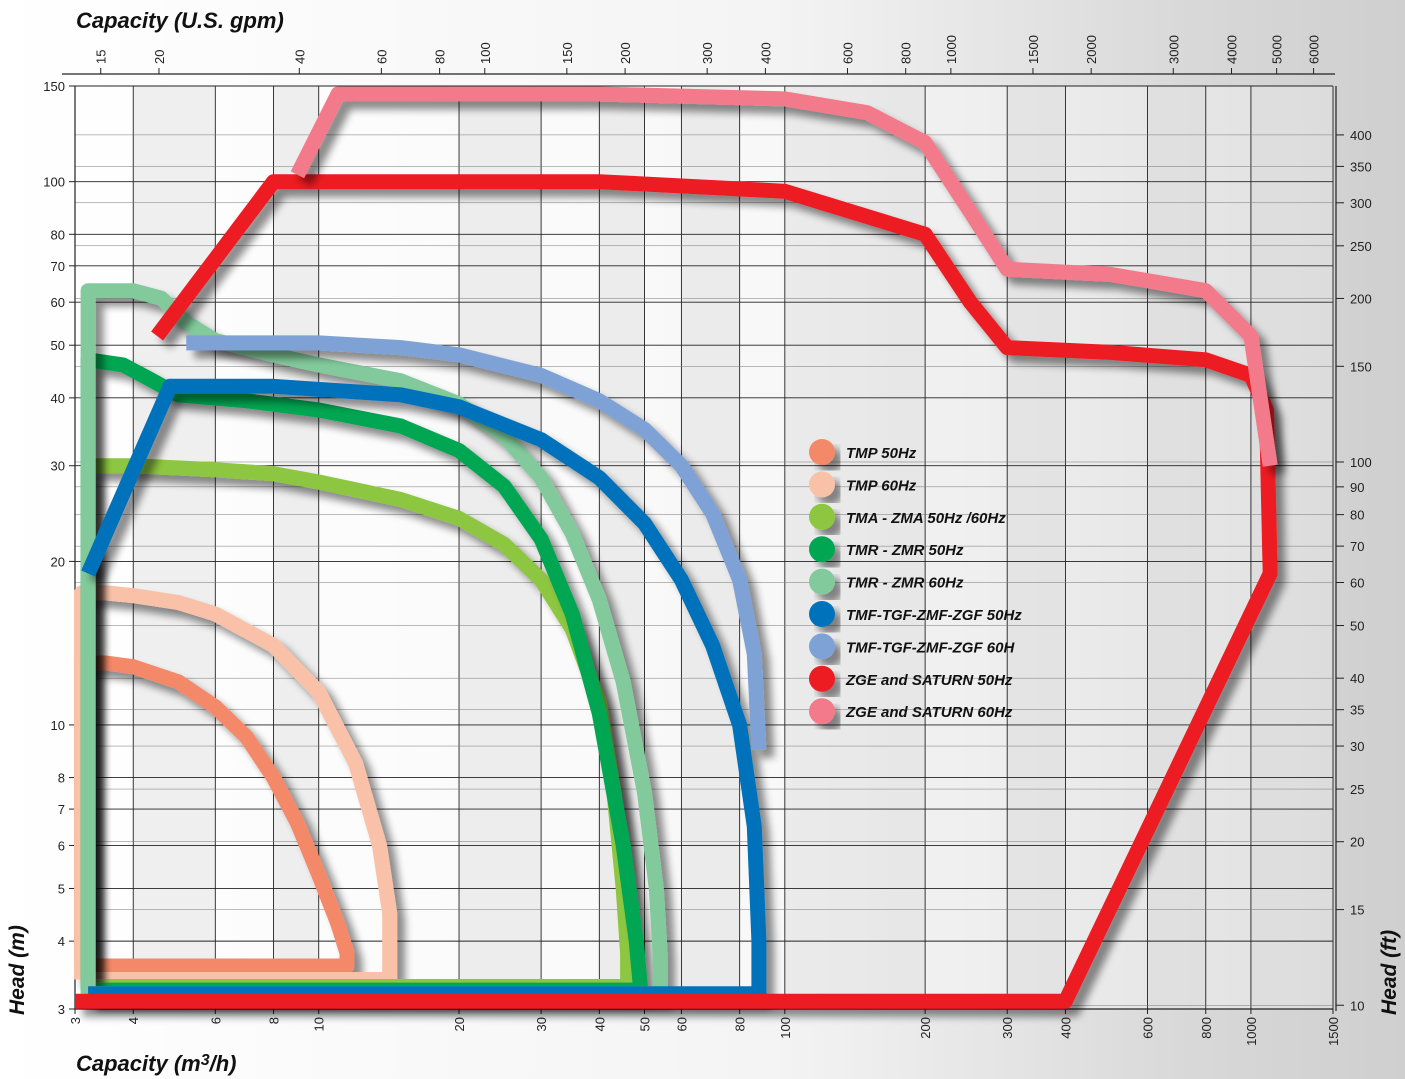 This screenshot has height=1079, width=1405. What do you see at coordinates (205, 1060) in the screenshot?
I see `x-axis-title-bottom-sup: 3` at bounding box center [205, 1060].